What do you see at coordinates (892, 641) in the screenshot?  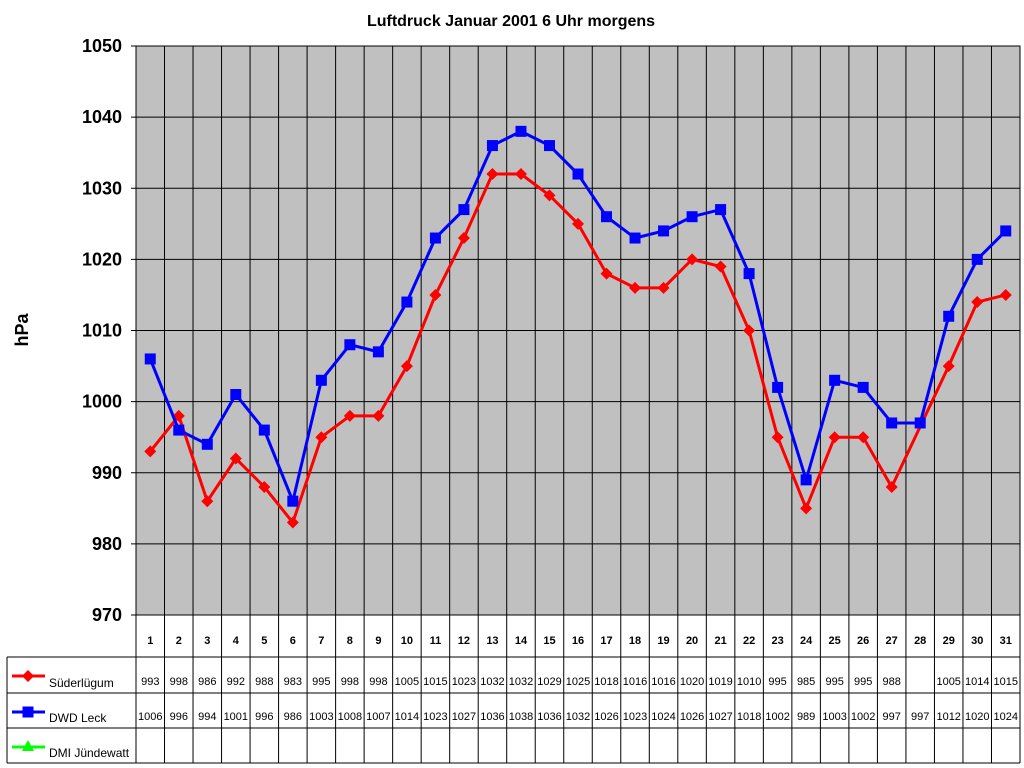 I see `table-header-day: 27` at bounding box center [892, 641].